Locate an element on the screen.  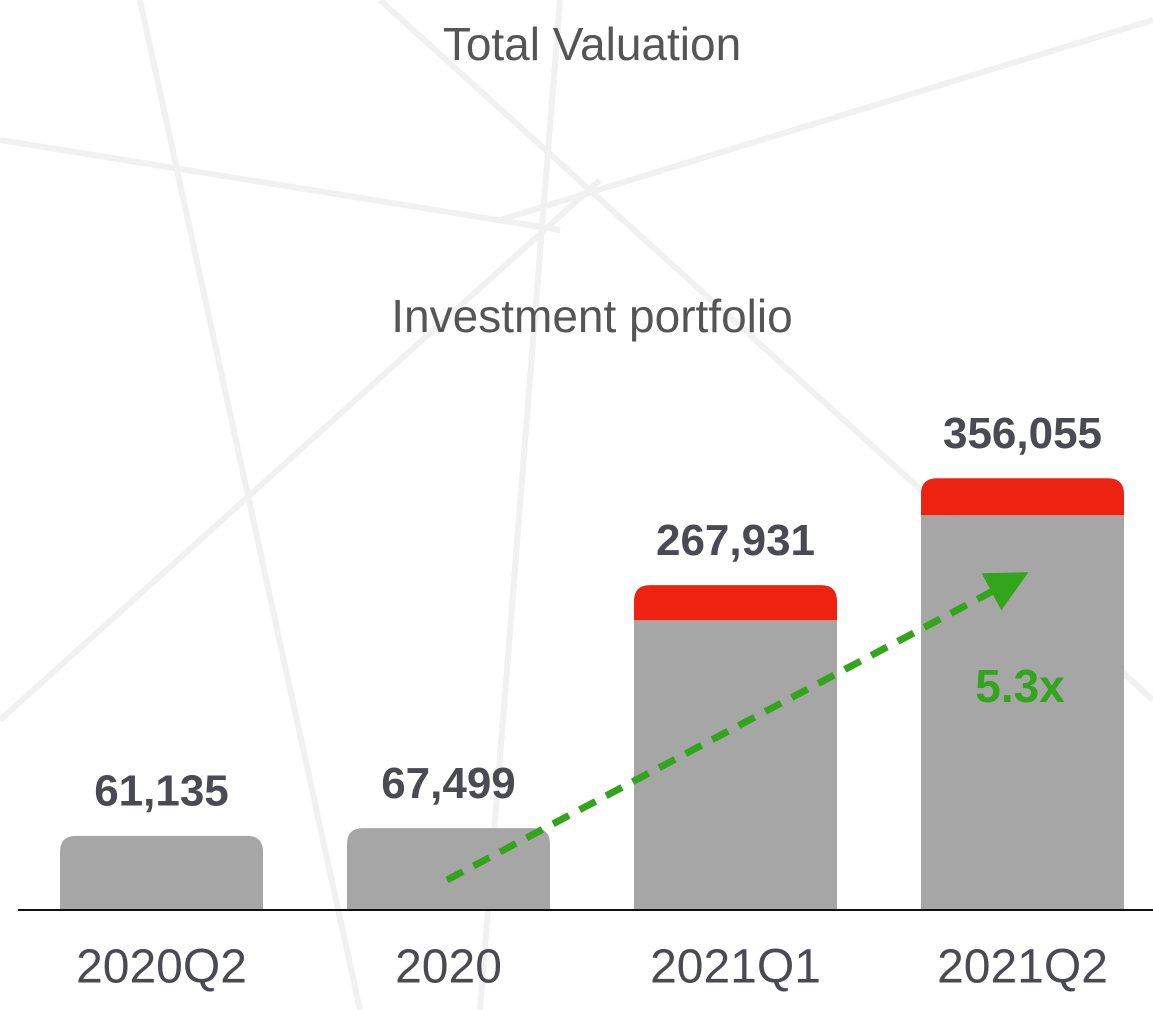
annotation: 5.3x is located at coordinates (1020, 686).